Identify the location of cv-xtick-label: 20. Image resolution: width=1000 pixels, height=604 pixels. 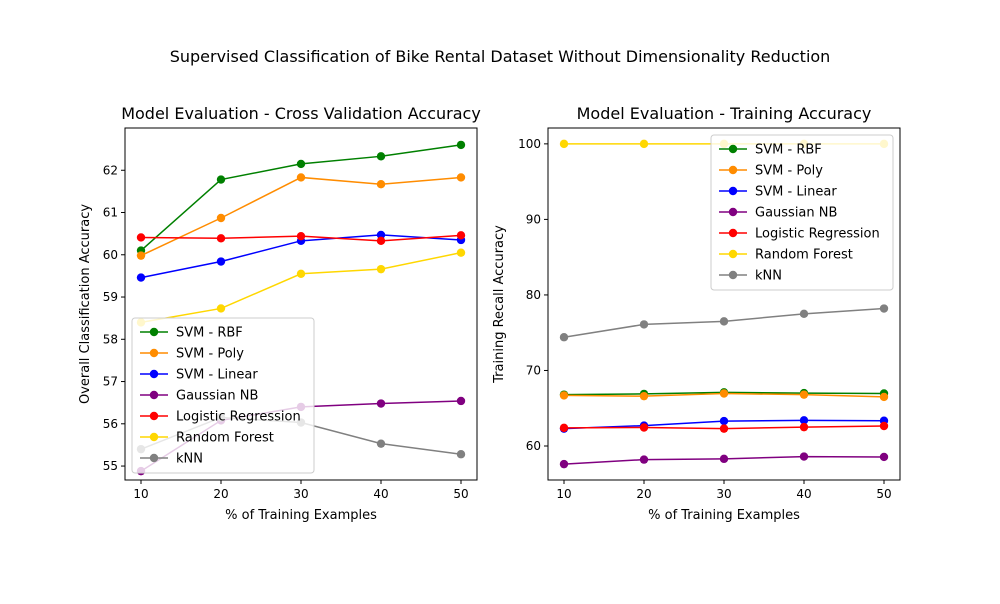
(220, 494).